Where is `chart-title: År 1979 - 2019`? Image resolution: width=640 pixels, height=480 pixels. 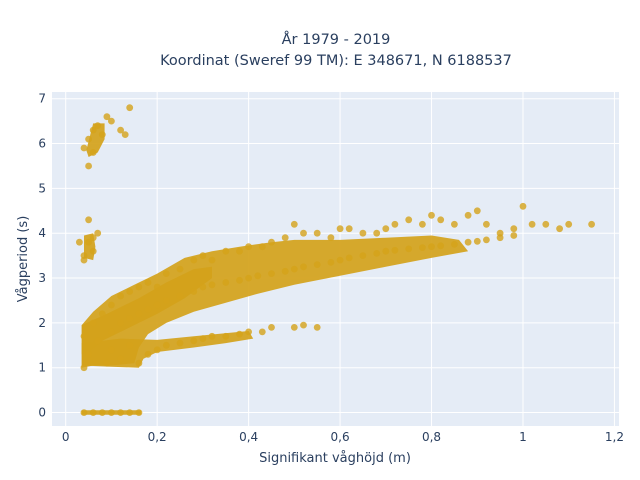
chart-title: År 1979 - 2019 is located at coordinates (336, 39).